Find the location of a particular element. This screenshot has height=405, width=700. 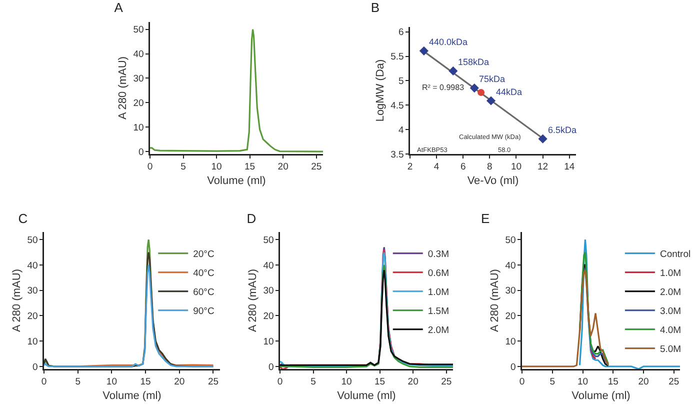

chart-title: D is located at coordinates (251, 218).